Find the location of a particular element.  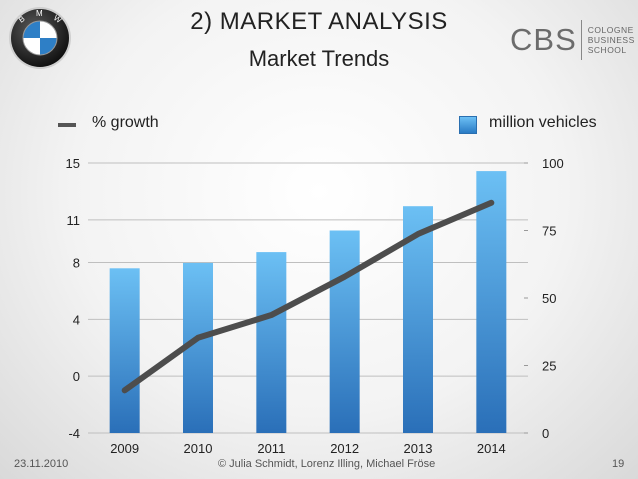

cbs-logo-divider is located at coordinates (581, 40).